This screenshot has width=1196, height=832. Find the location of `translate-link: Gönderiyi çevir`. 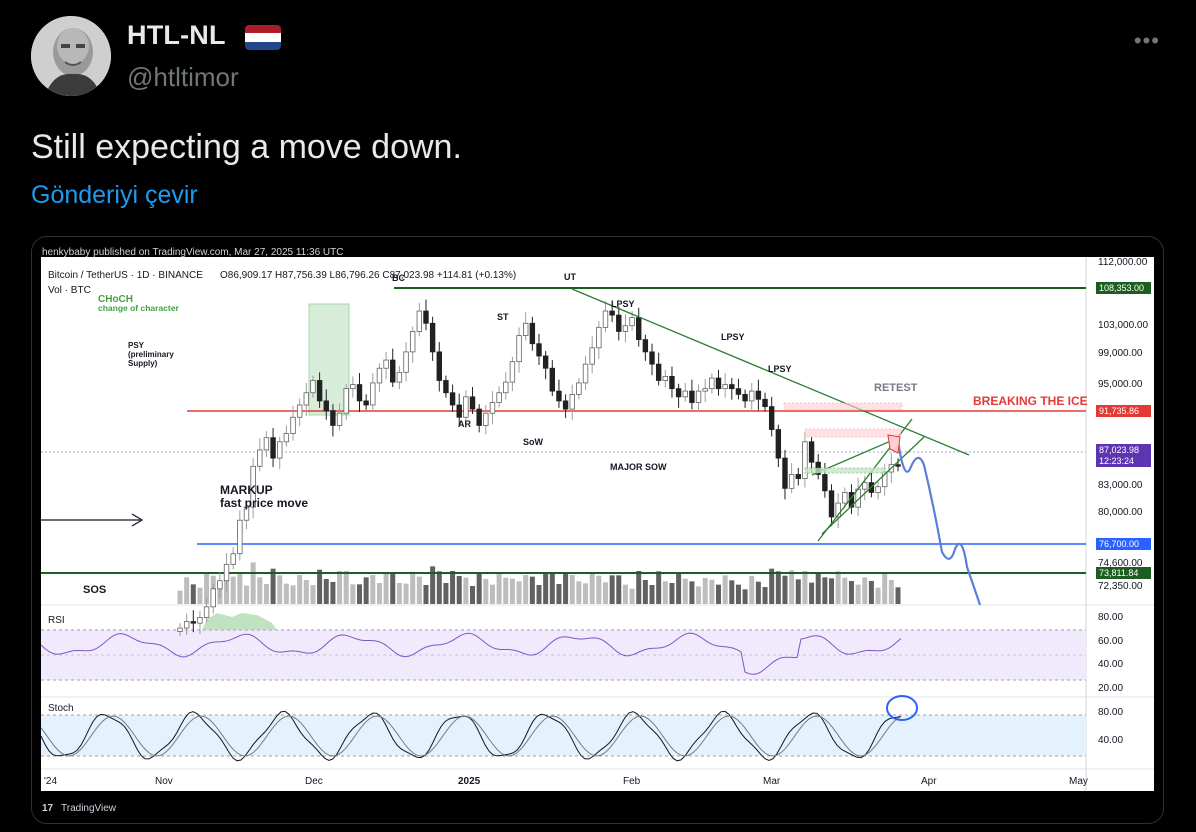

translate-link: Gönderiyi çevir is located at coordinates (114, 195).